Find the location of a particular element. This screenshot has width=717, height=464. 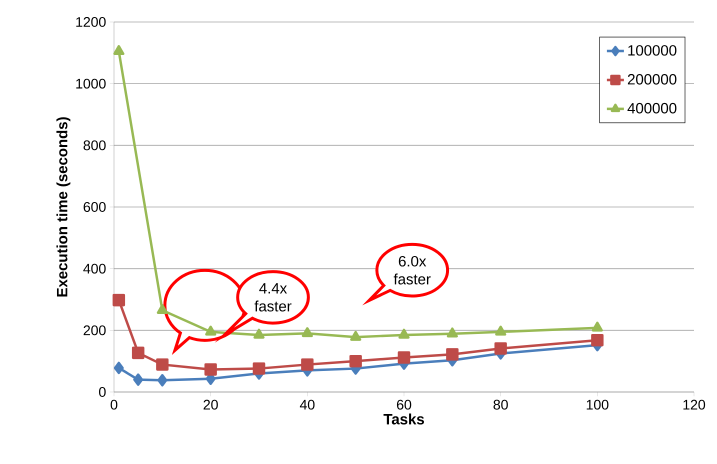

y-tick-label: 0 is located at coordinates (102, 392).